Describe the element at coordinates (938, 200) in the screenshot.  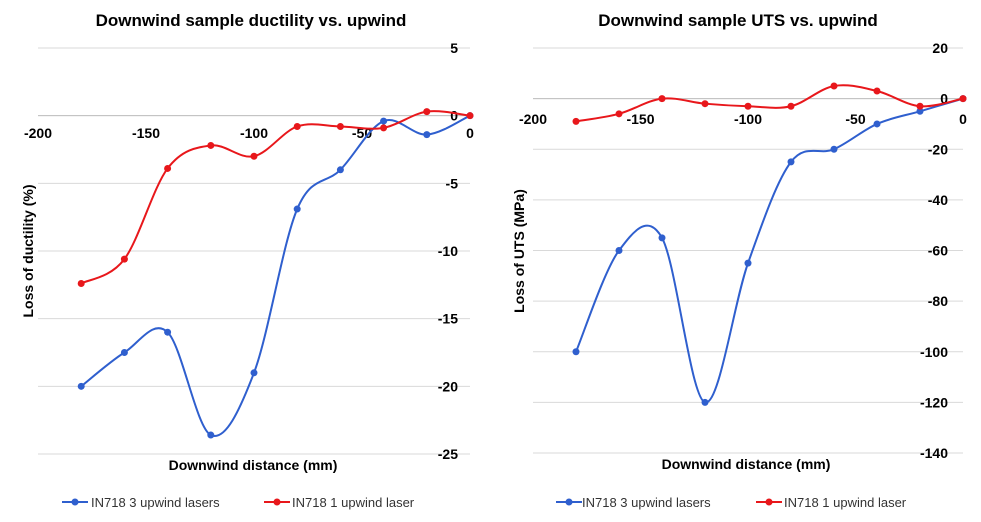
I see `y-tick-label: -40` at that location.